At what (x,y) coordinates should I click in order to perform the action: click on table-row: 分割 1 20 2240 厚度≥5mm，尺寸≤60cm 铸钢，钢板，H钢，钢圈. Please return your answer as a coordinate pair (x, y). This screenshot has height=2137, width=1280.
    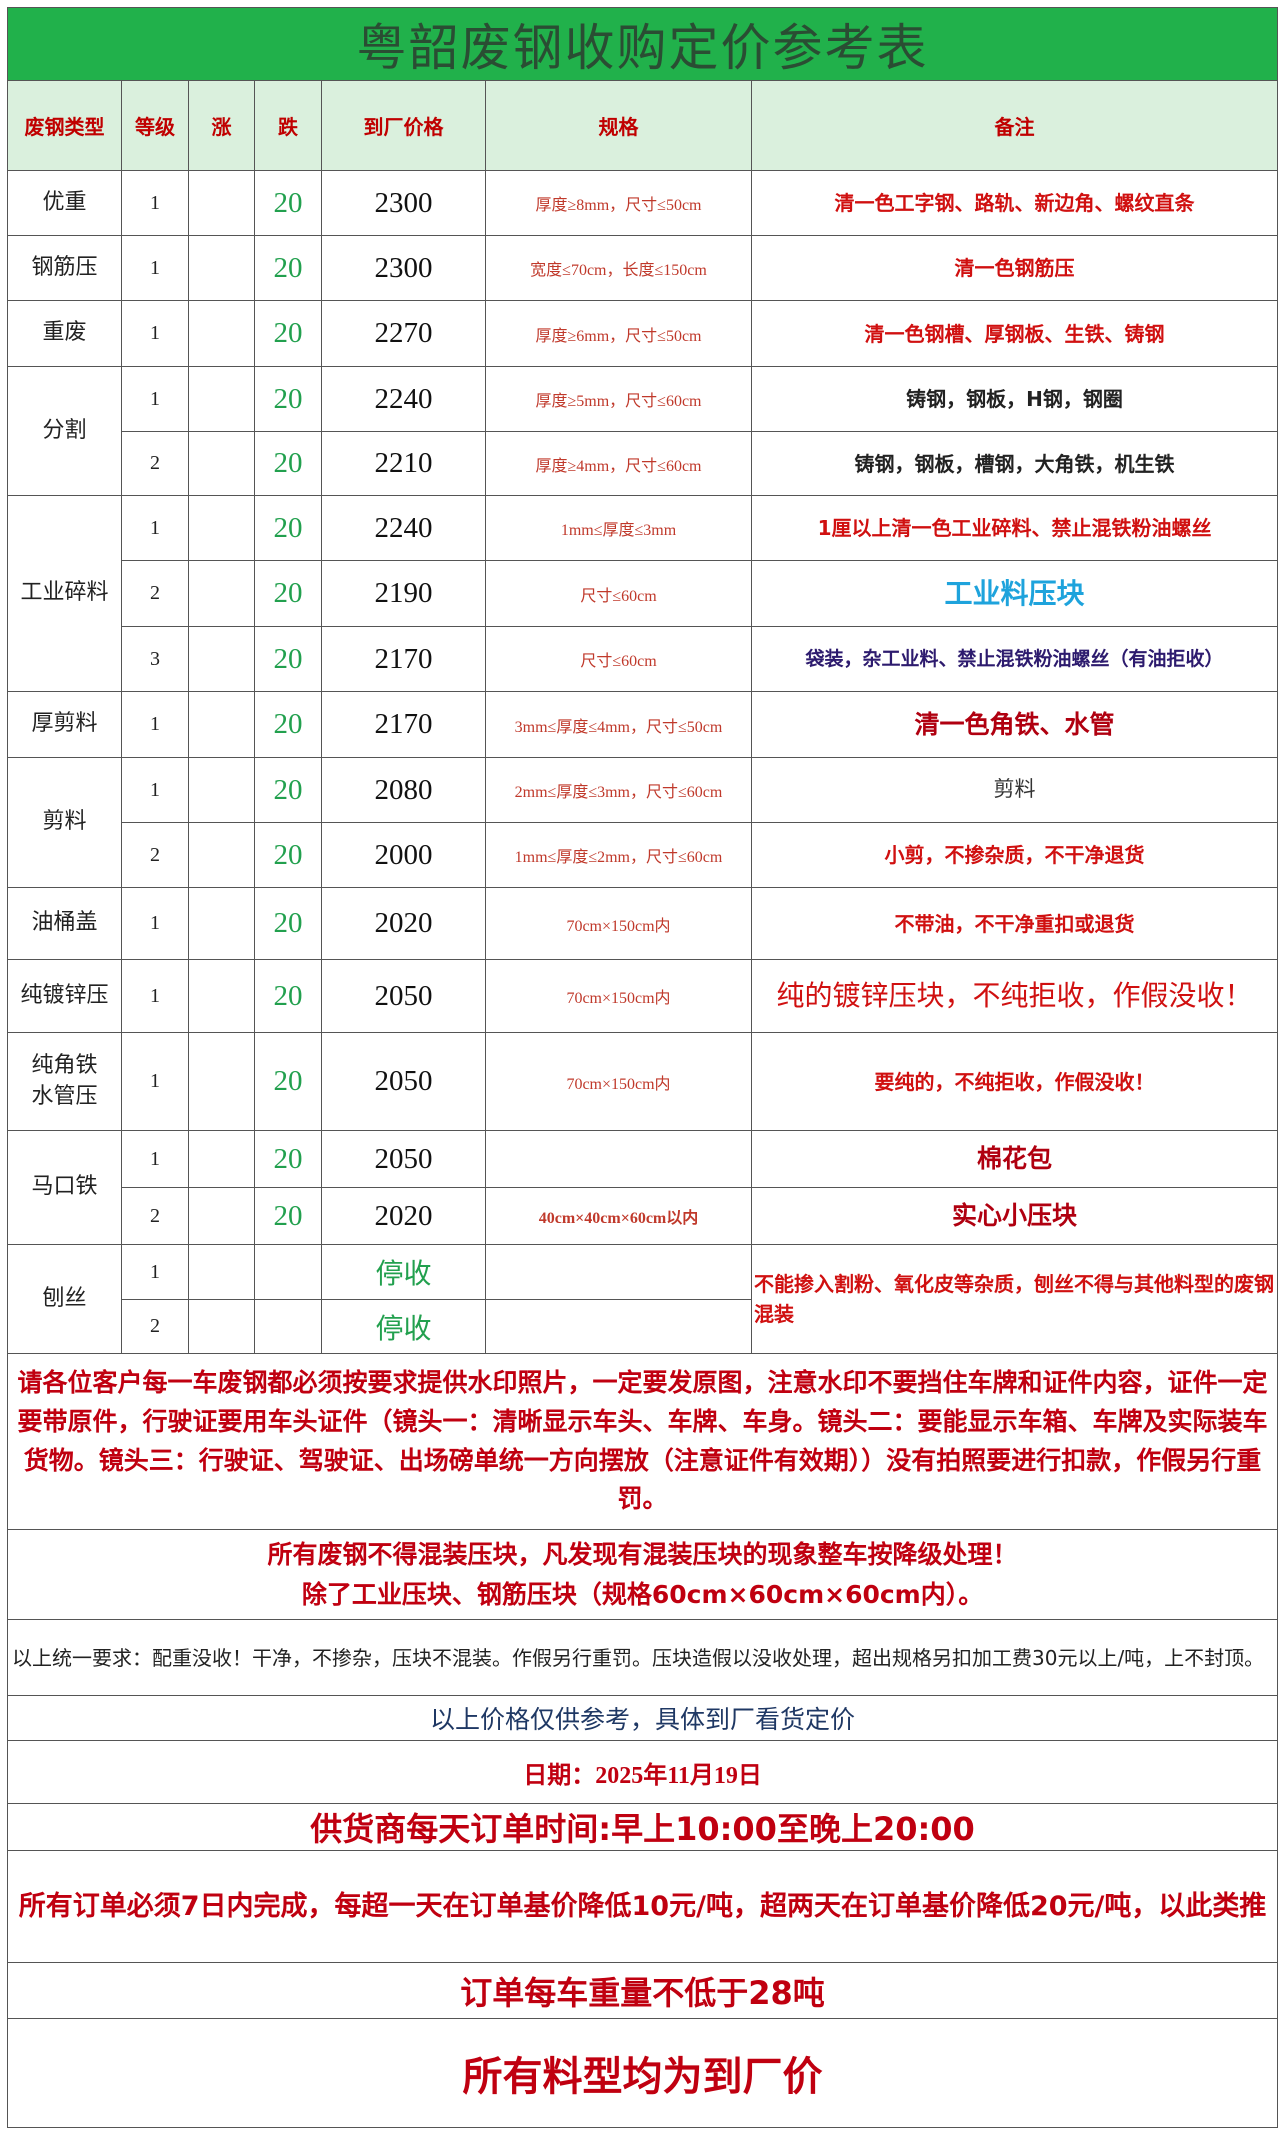
    Looking at the image, I should click on (643, 431).